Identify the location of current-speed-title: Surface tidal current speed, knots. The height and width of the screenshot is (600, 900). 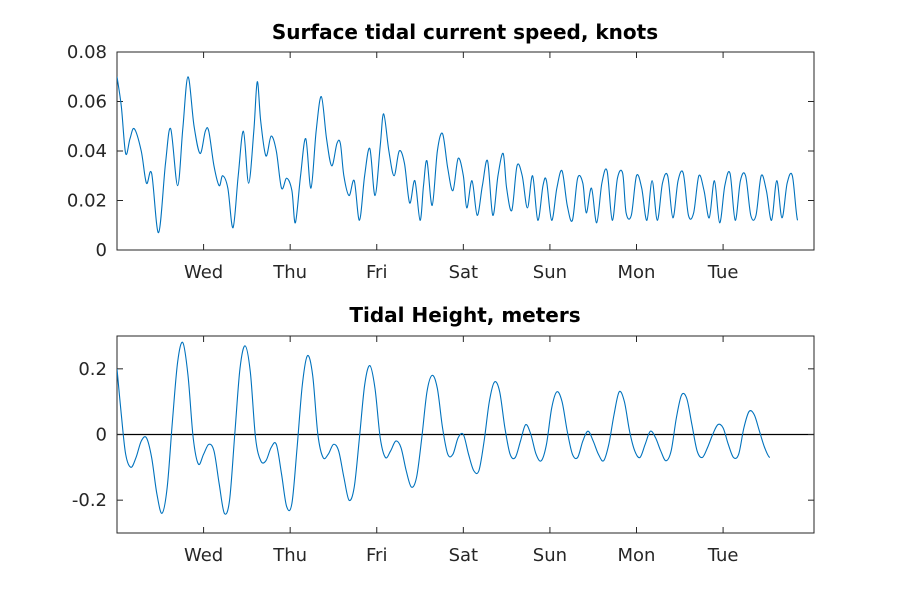
(465, 32).